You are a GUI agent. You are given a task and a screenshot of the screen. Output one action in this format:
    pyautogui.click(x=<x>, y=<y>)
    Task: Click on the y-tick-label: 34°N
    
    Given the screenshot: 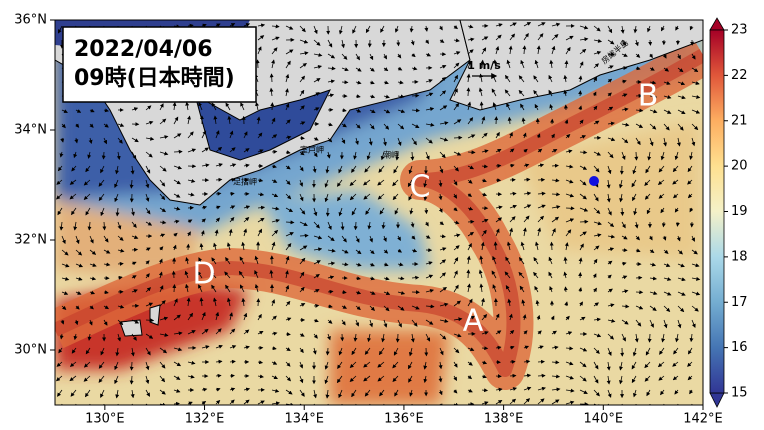 What is the action you would take?
    pyautogui.click(x=30, y=130)
    